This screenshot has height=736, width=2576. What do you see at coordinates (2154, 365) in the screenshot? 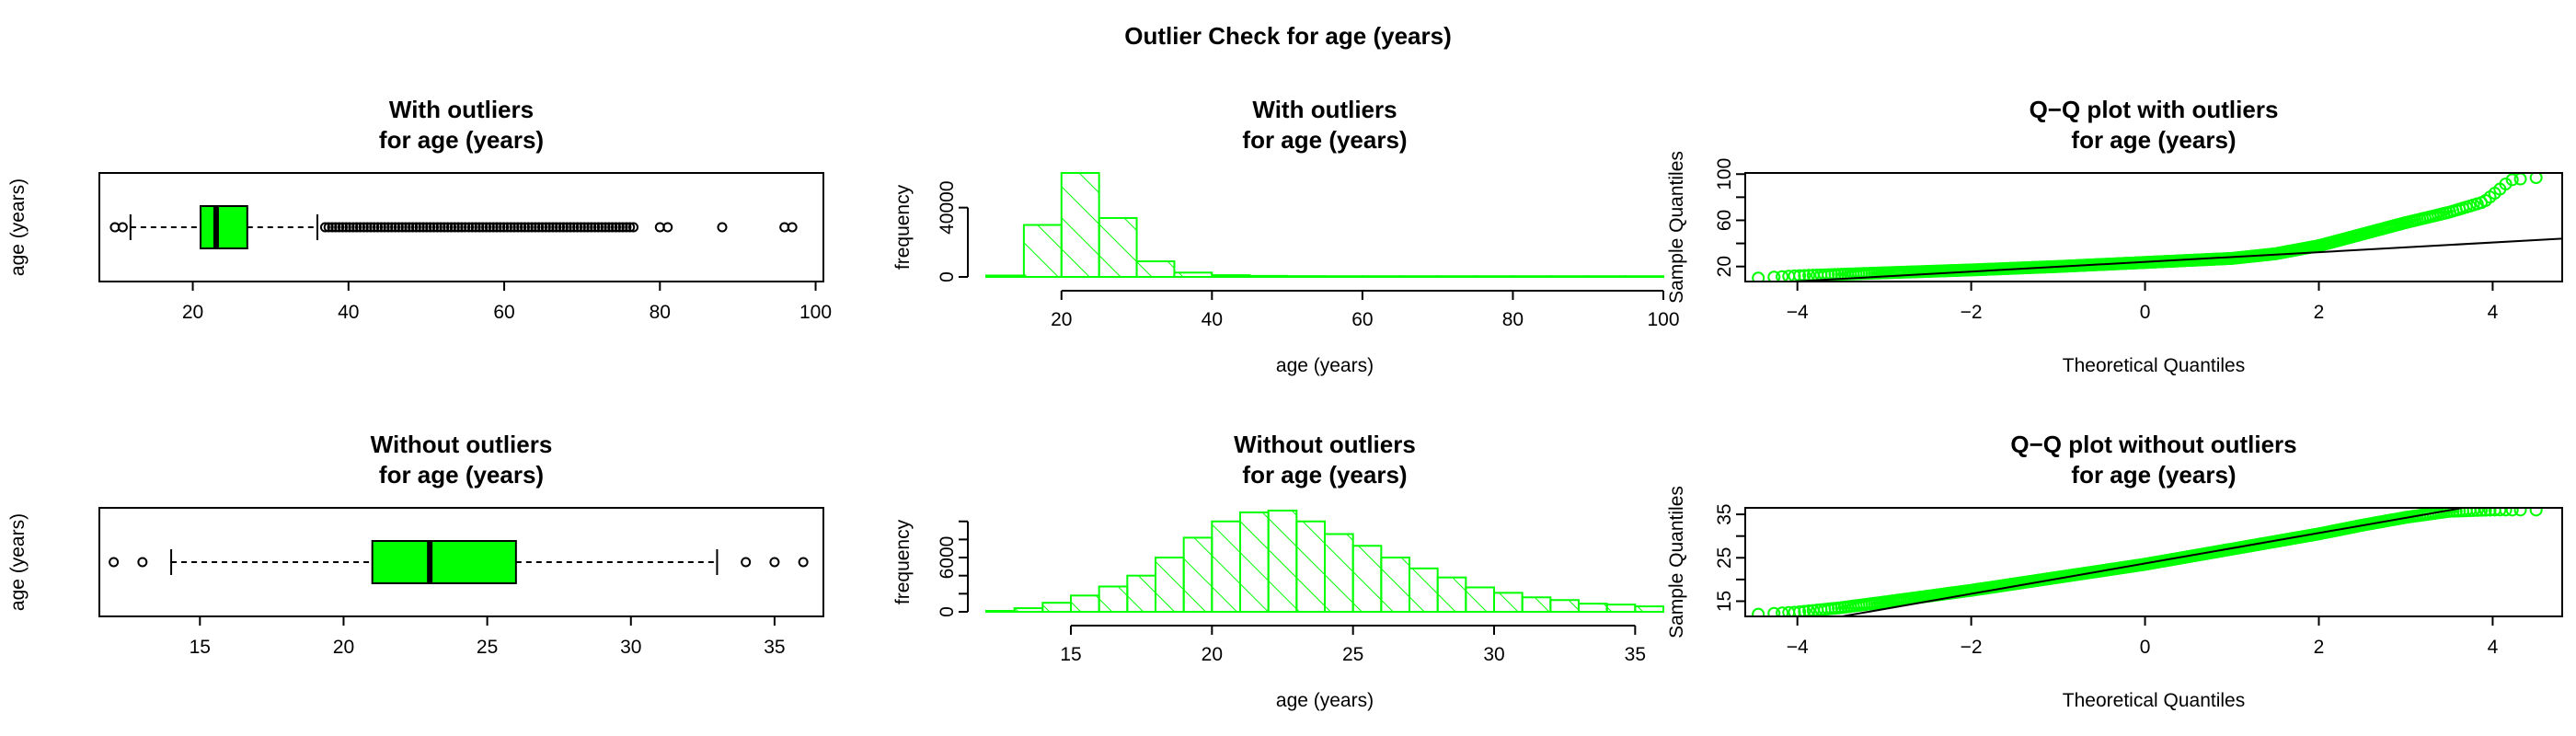
I see `x-axis-label: Theoretical Quantiles` at bounding box center [2154, 365].